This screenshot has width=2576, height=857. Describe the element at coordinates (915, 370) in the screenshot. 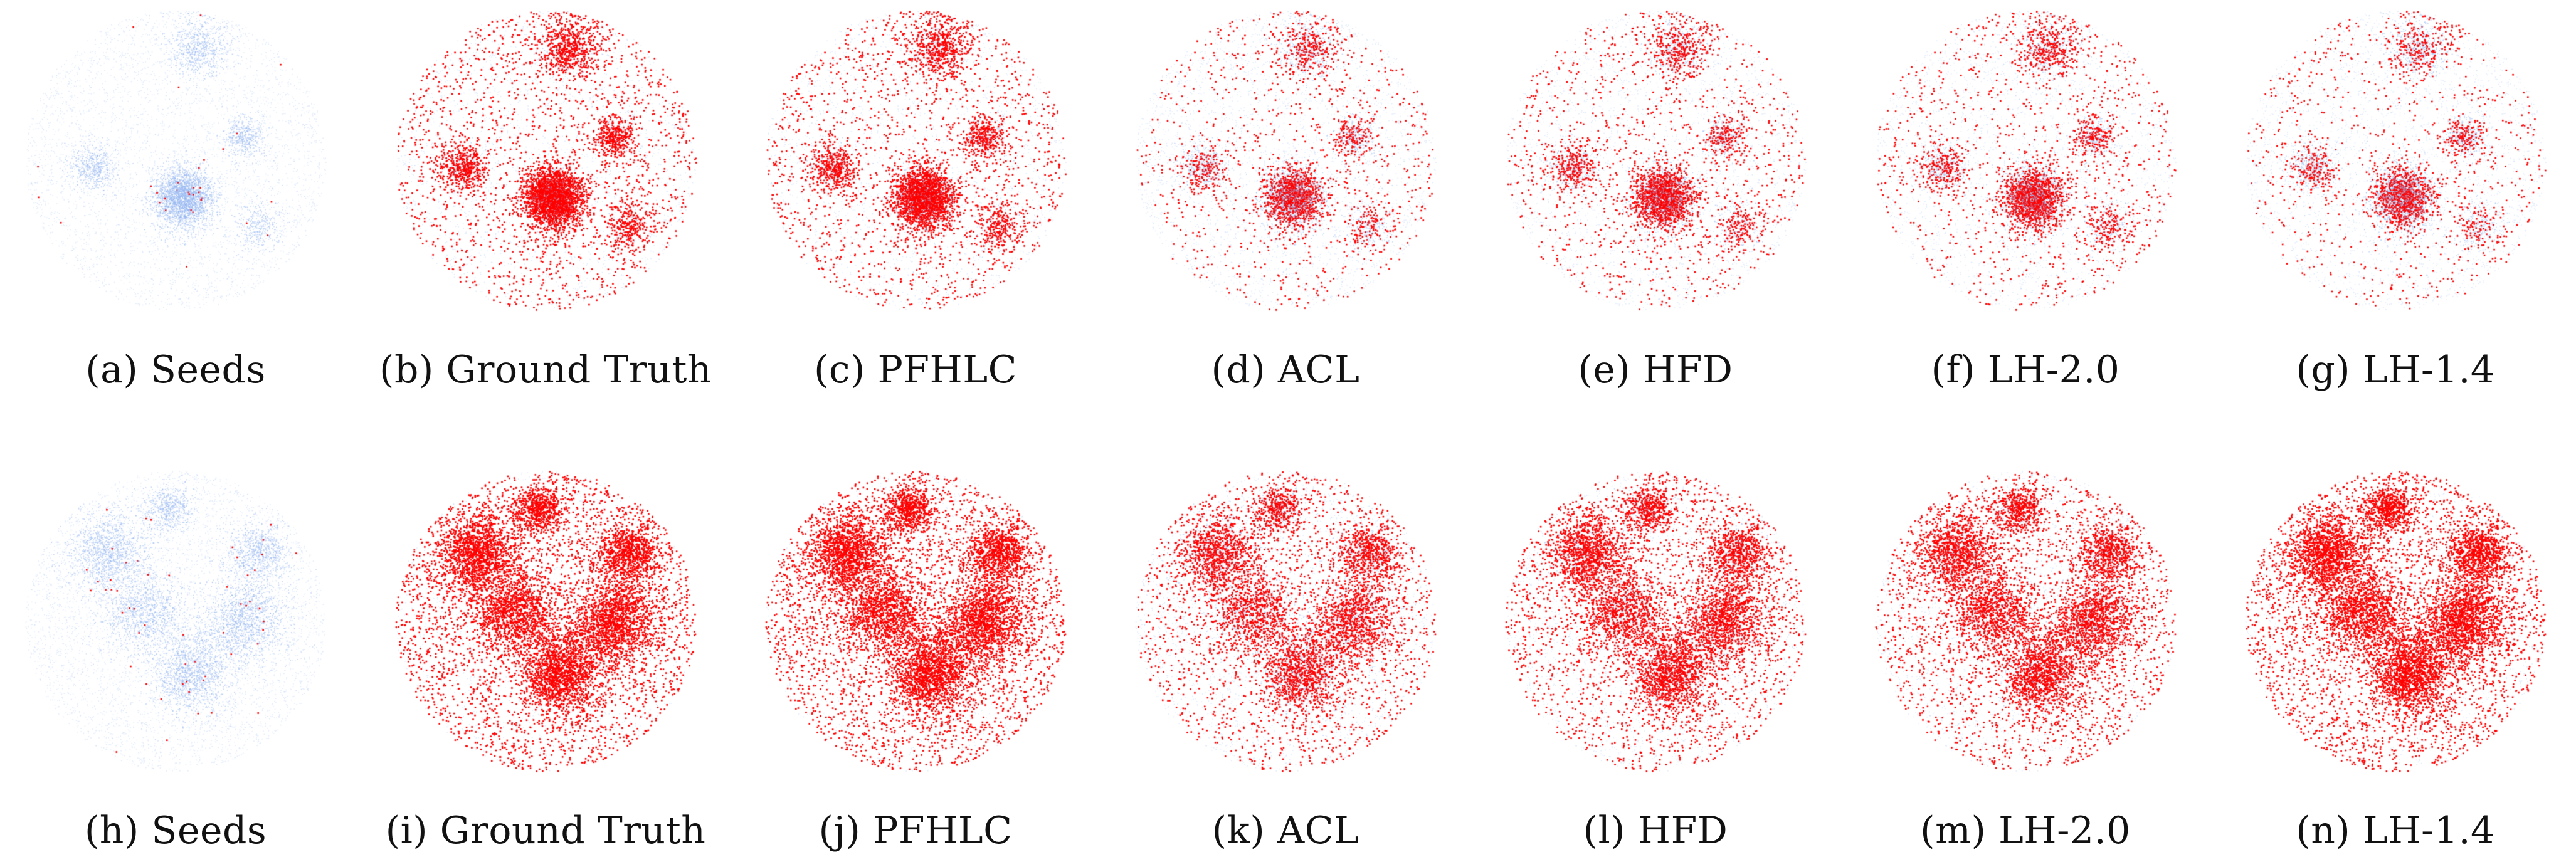

I see `panel-caption: (c) PFHLC` at that location.